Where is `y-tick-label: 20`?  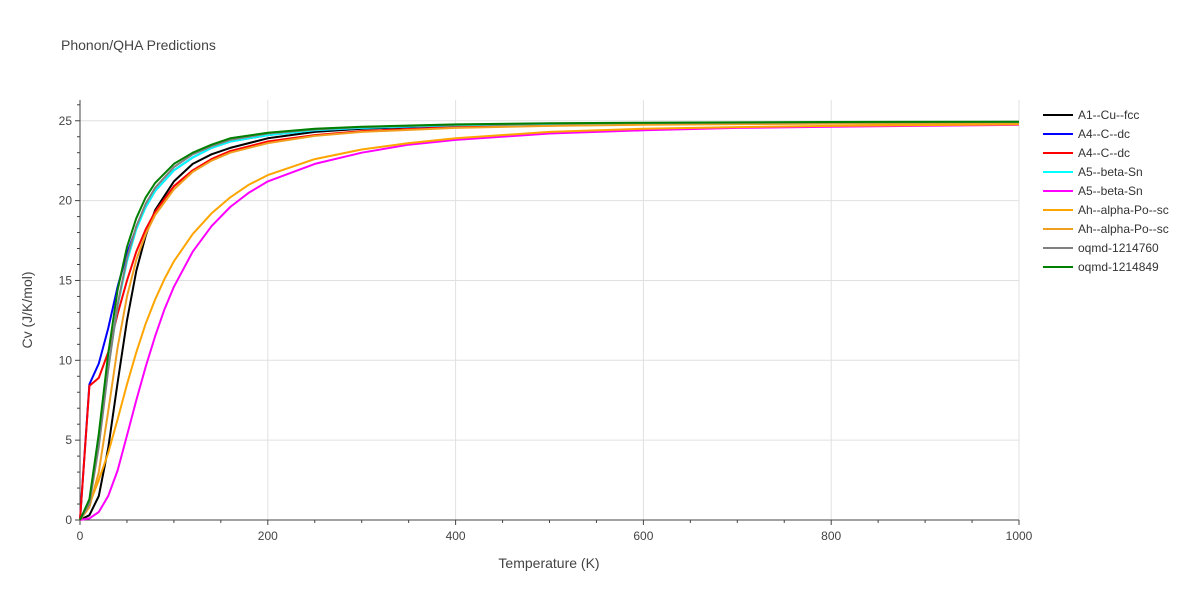
y-tick-label: 20 is located at coordinates (66, 201).